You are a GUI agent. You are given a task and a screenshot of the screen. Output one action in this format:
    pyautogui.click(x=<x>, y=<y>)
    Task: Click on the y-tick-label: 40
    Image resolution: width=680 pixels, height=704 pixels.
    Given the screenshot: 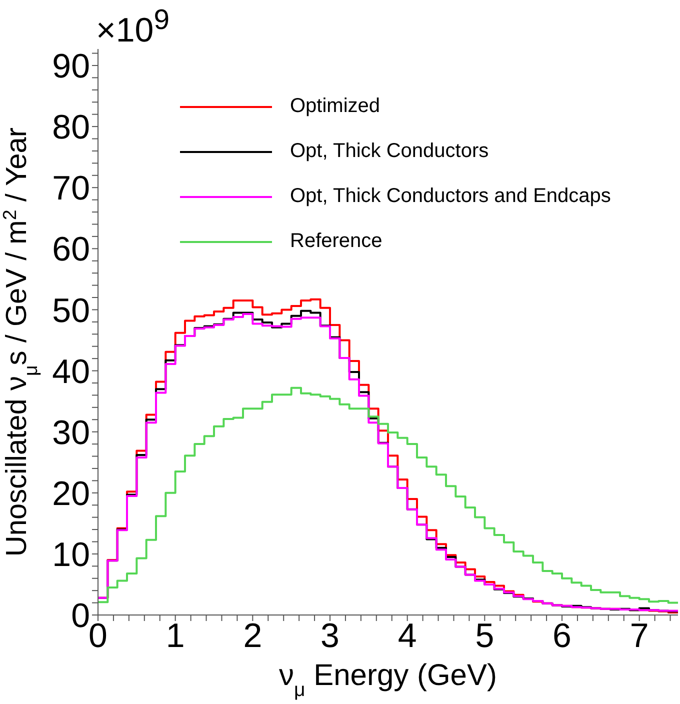 What is the action you would take?
    pyautogui.click(x=71, y=371)
    